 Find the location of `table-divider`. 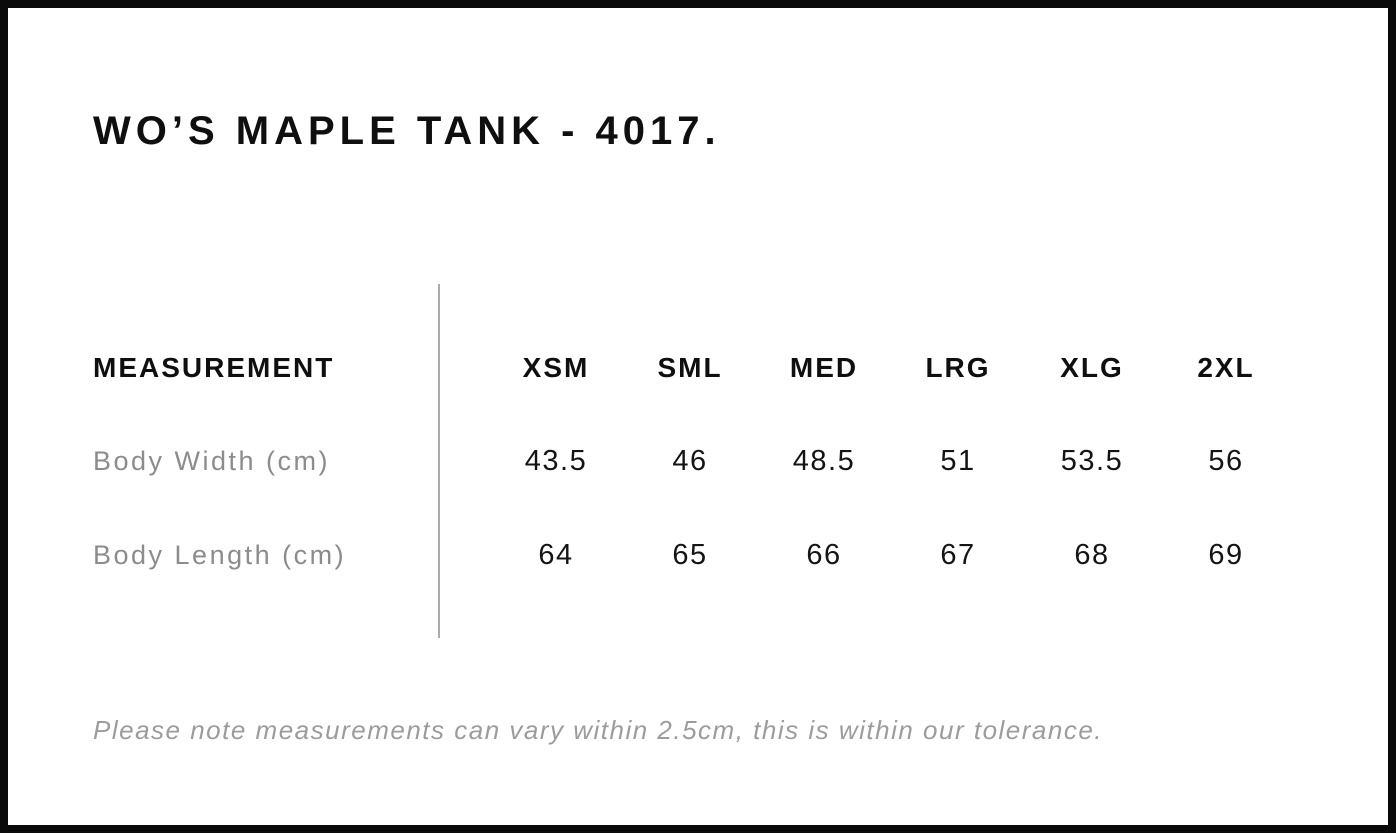

table-divider is located at coordinates (439, 461).